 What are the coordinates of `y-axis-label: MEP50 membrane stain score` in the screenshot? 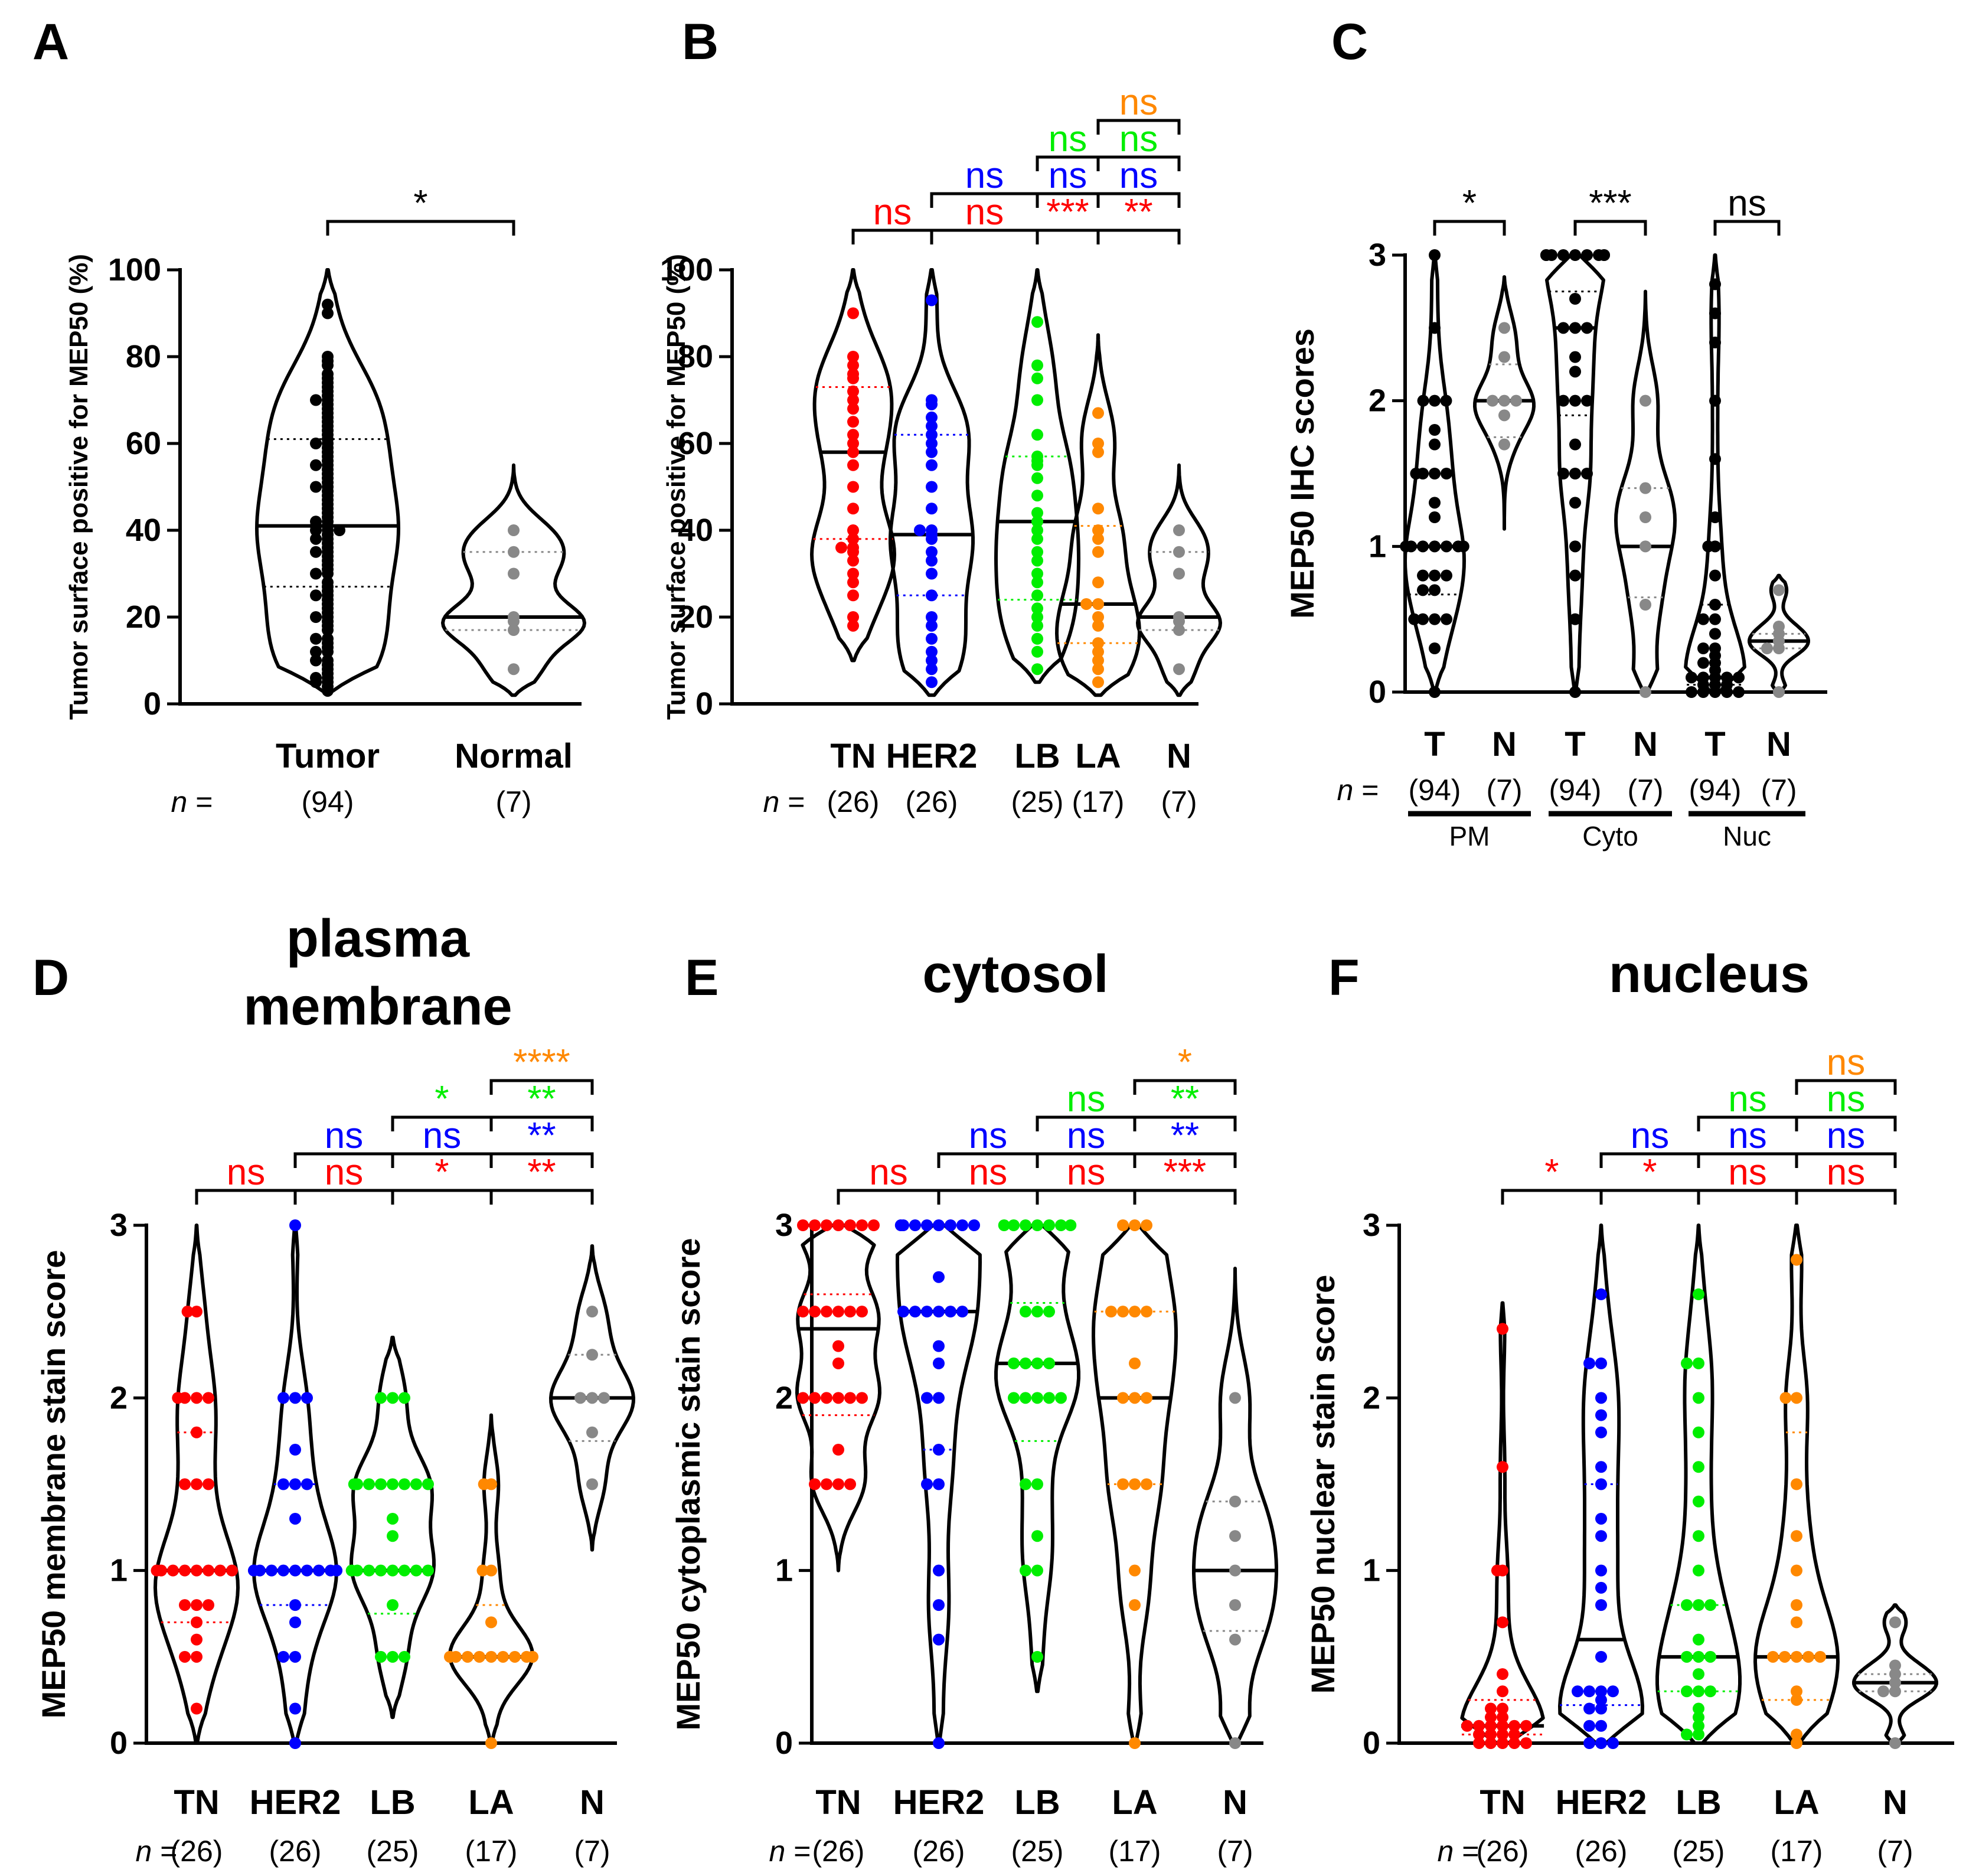 It's located at (54, 1485).